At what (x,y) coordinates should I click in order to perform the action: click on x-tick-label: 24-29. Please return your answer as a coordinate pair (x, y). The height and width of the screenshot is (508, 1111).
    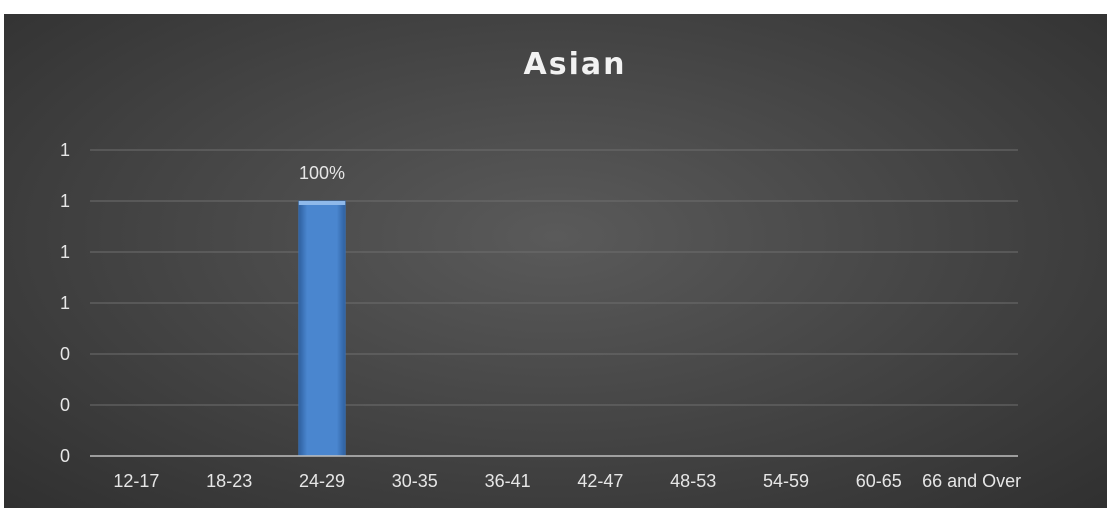
    Looking at the image, I should click on (322, 481).